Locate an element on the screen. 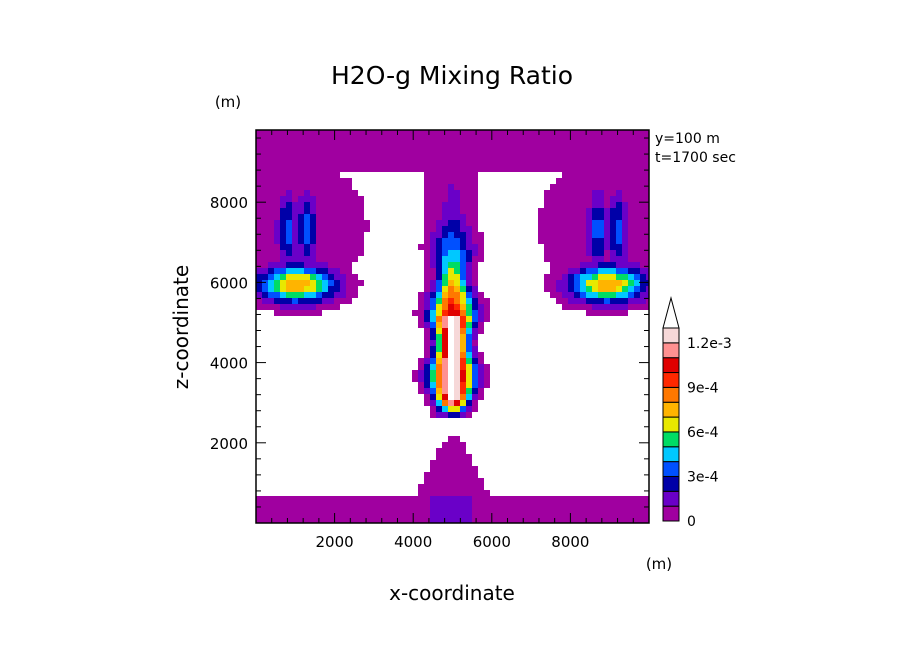  colorbar: 03e-46e-49e-41.2e-3 is located at coordinates (697, 413).